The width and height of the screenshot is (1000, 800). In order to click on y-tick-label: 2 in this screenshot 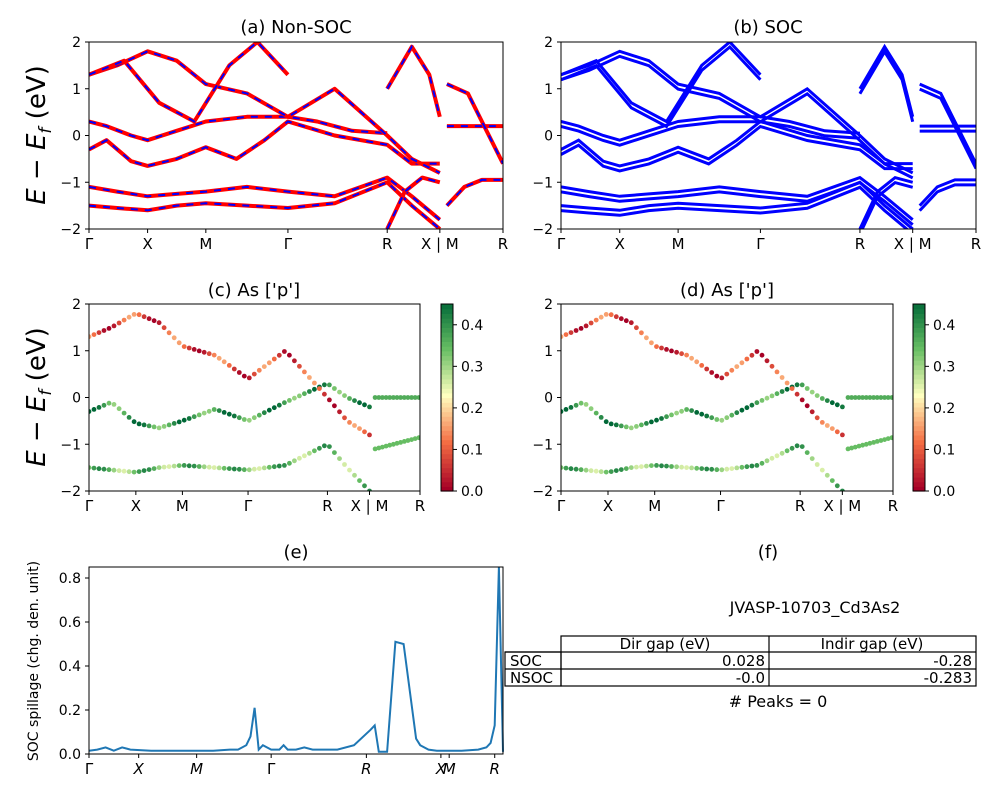, I will do `click(76, 43)`.